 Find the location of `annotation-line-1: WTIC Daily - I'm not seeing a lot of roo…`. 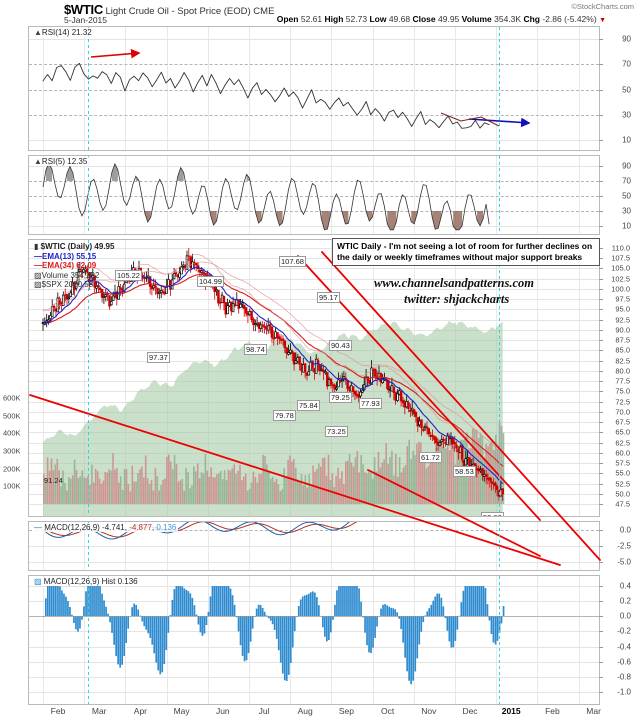

annotation-line-1: WTIC Daily - I'm not seeing a lot of roo… is located at coordinates (465, 246).